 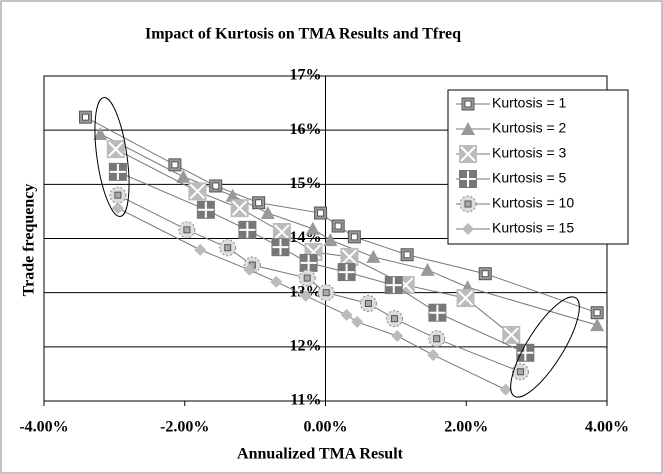 What do you see at coordinates (306, 75) in the screenshot?
I see `y-tick-label: 17%` at bounding box center [306, 75].